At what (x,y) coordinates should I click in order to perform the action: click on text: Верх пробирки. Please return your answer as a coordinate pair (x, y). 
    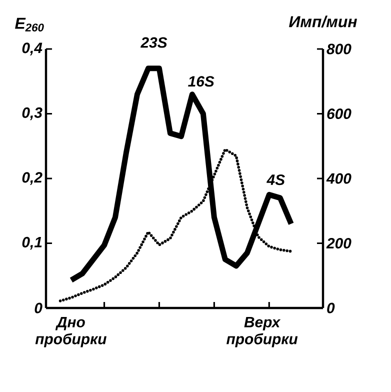
    Looking at the image, I should click on (262, 332).